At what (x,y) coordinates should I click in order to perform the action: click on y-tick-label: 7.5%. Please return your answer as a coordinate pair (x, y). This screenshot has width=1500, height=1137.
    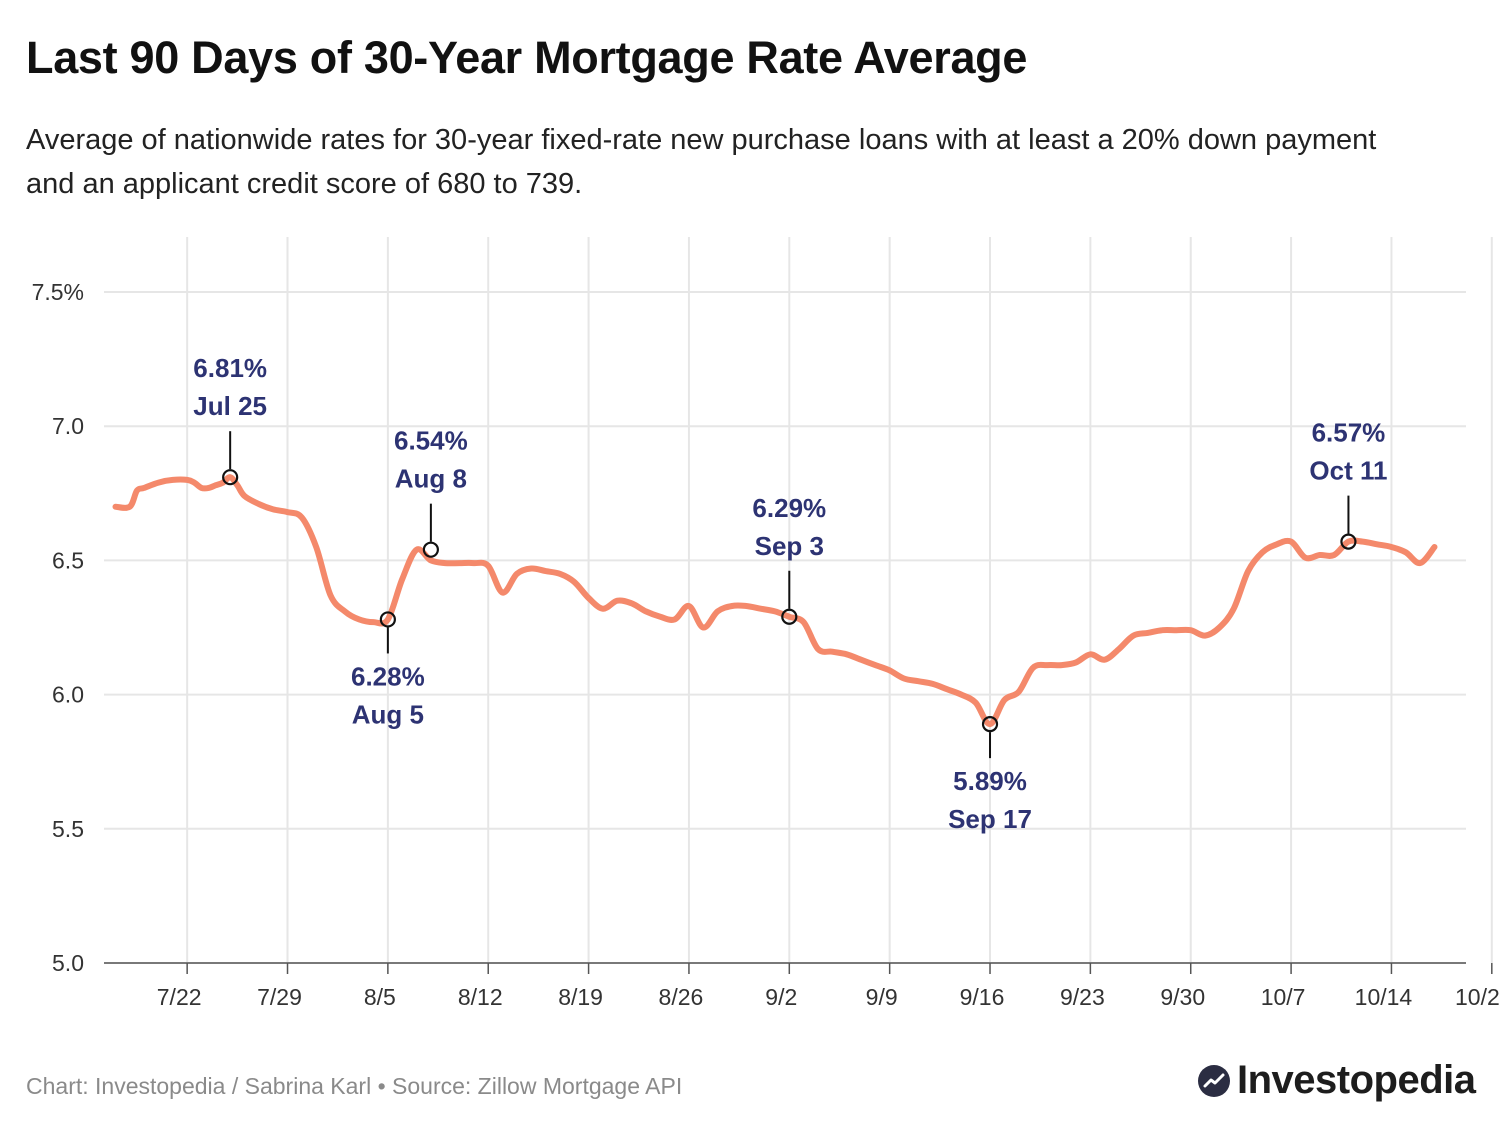
    Looking at the image, I should click on (58, 292).